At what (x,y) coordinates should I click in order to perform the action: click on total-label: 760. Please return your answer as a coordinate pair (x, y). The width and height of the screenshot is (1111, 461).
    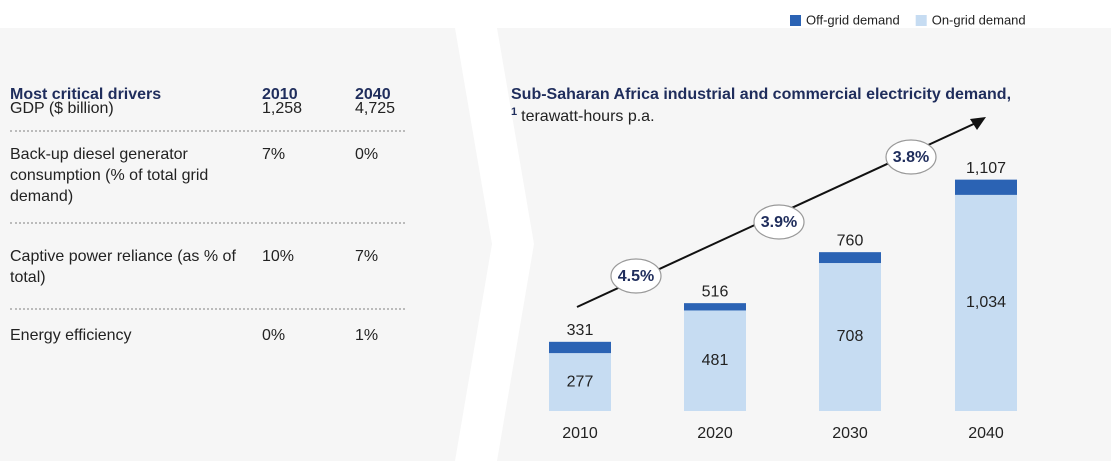
    Looking at the image, I should click on (850, 240).